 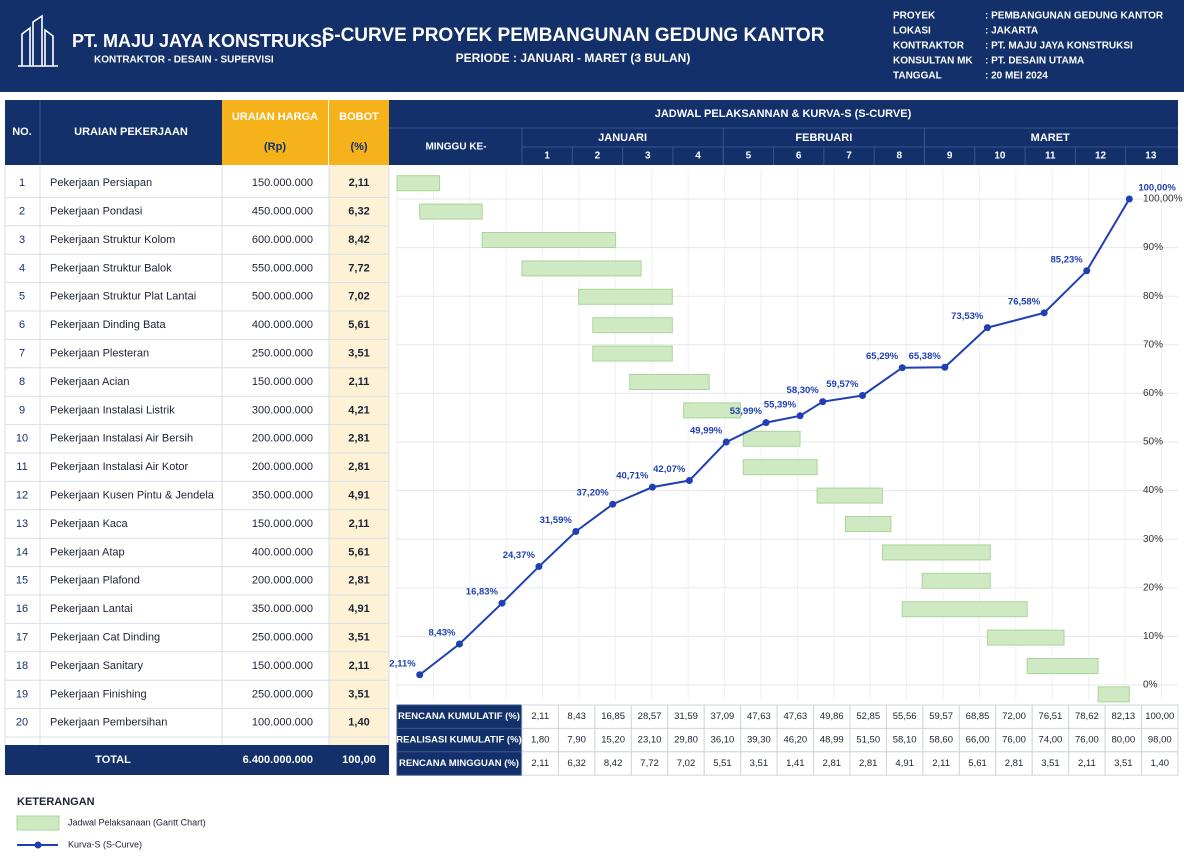 I want to click on row-no: 8, so click(x=22, y=382).